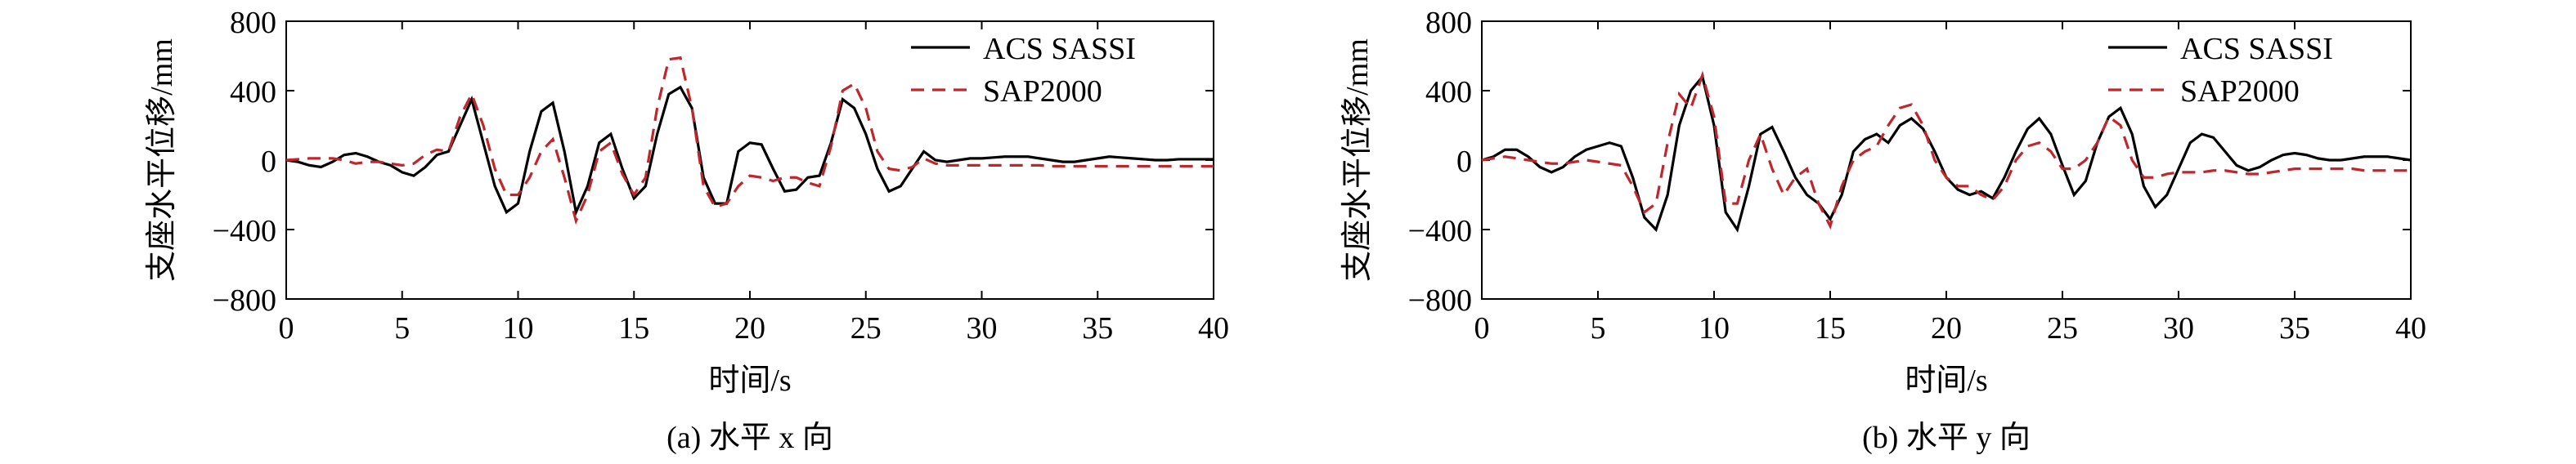  What do you see at coordinates (1946, 438) in the screenshot?
I see `caption: (b) 水平 y 向` at bounding box center [1946, 438].